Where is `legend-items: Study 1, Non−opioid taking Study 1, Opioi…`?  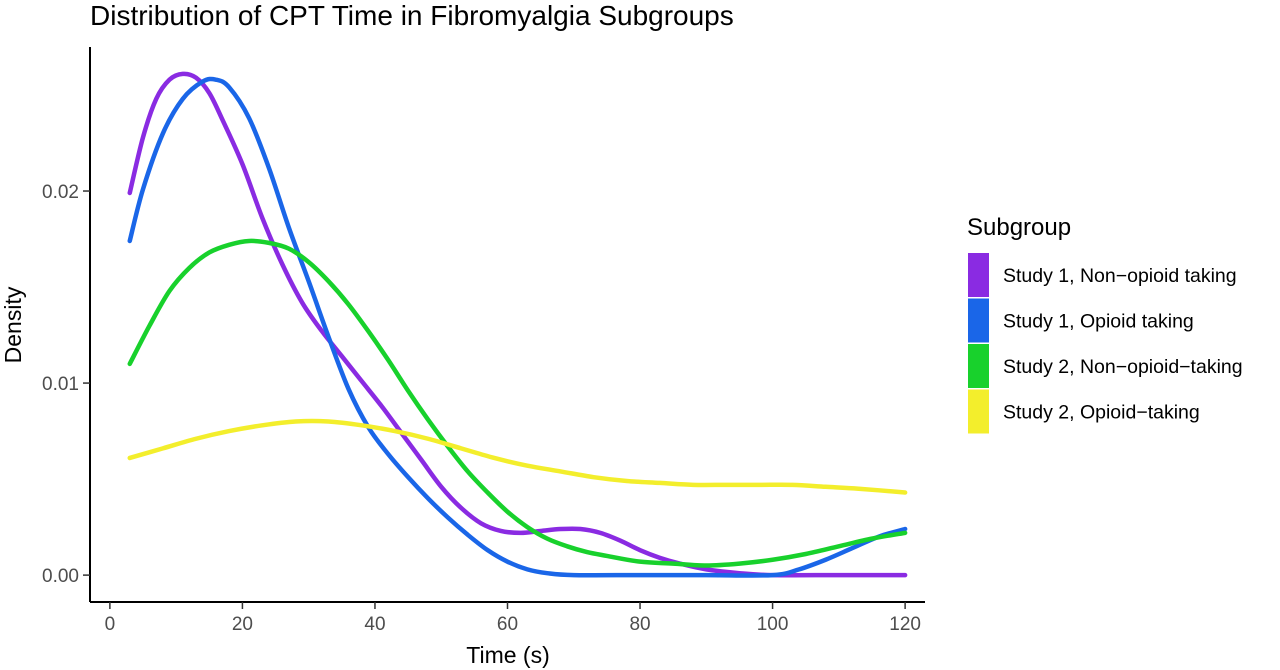 legend-items: Study 1, Non−opioid taking Study 1, Opioi… is located at coordinates (1105, 343).